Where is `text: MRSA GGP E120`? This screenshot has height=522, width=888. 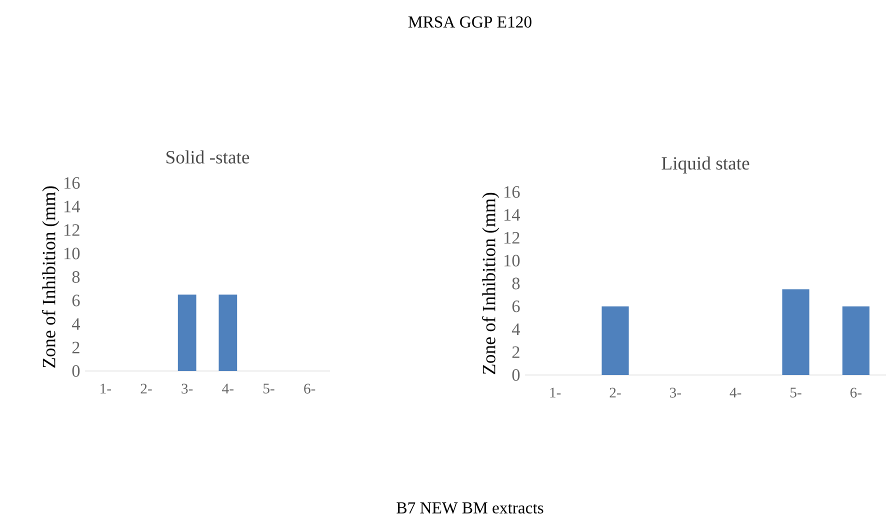
text: MRSA GGP E120 is located at coordinates (470, 22).